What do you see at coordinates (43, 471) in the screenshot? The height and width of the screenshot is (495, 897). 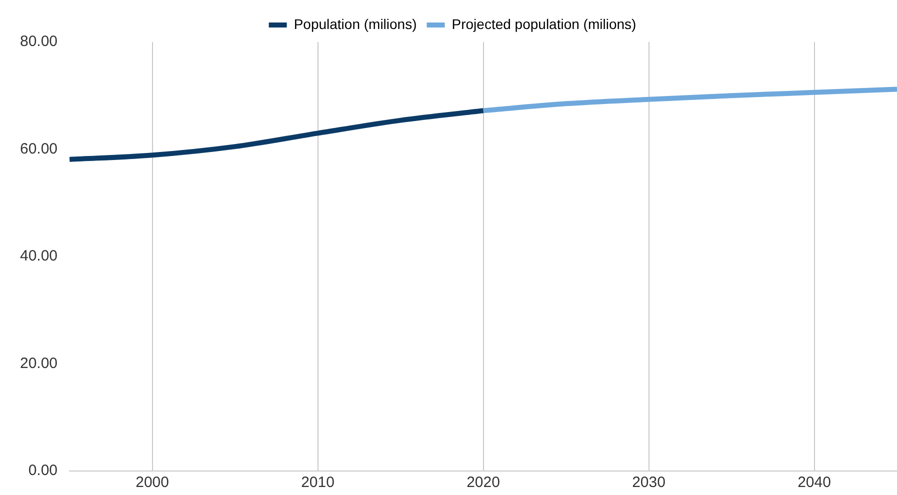 I see `y-tick-label: 0.00` at bounding box center [43, 471].